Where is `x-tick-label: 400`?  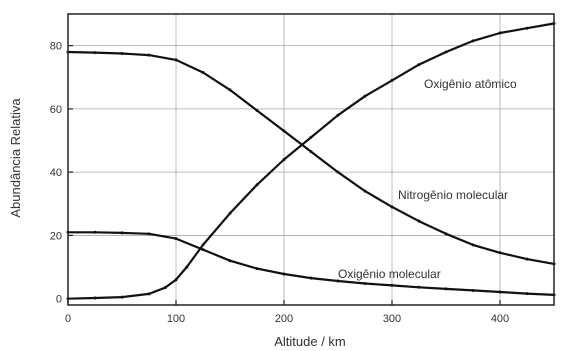
x-tick-label: 400 is located at coordinates (500, 319).